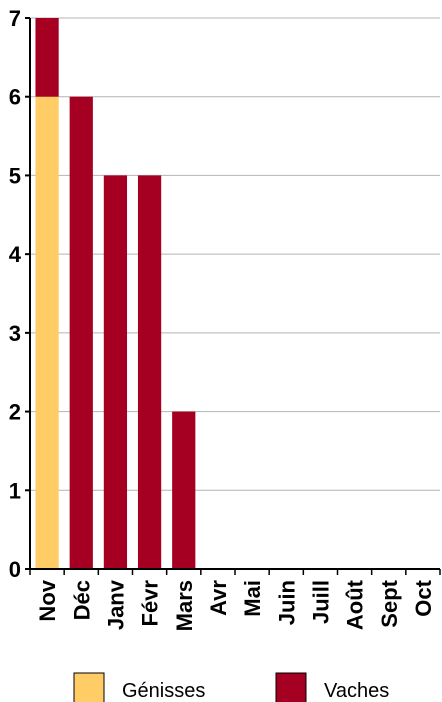 Image resolution: width=442 pixels, height=702 pixels. What do you see at coordinates (89, 687) in the screenshot?
I see `legend-swatch-genisses` at bounding box center [89, 687].